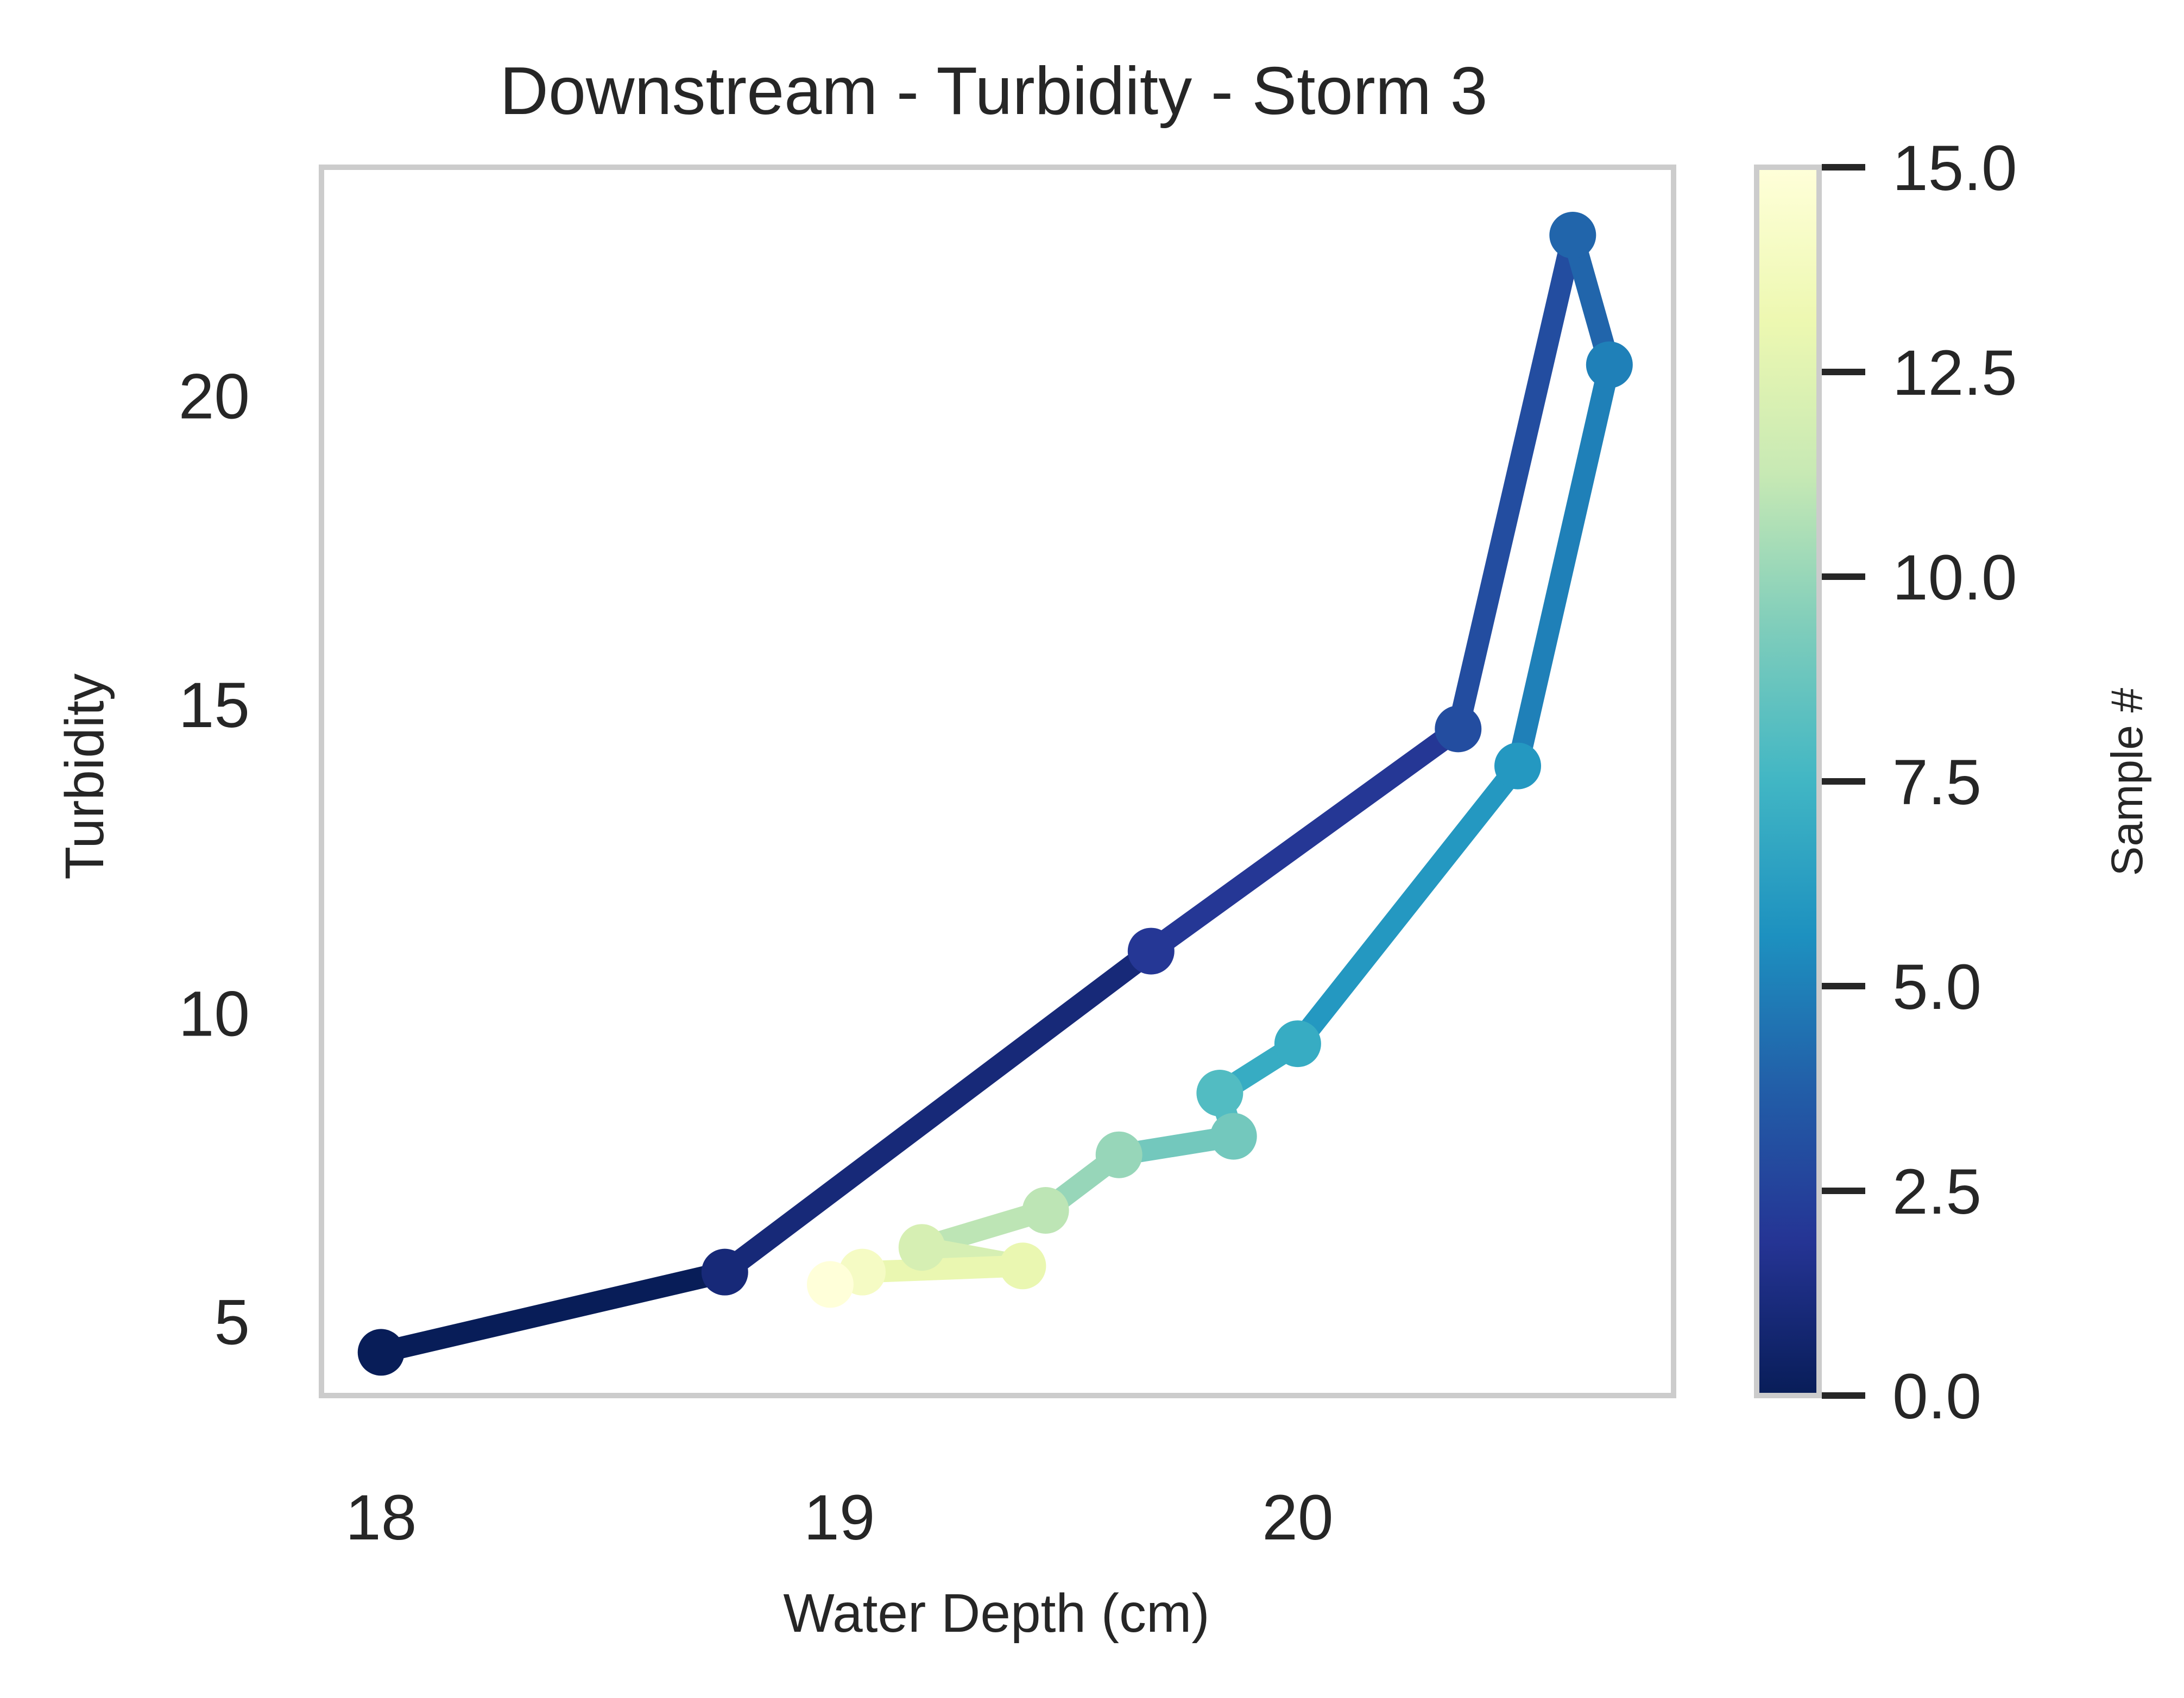 The image size is (2184, 1698). I want to click on y-tick-label: 15, so click(214, 706).